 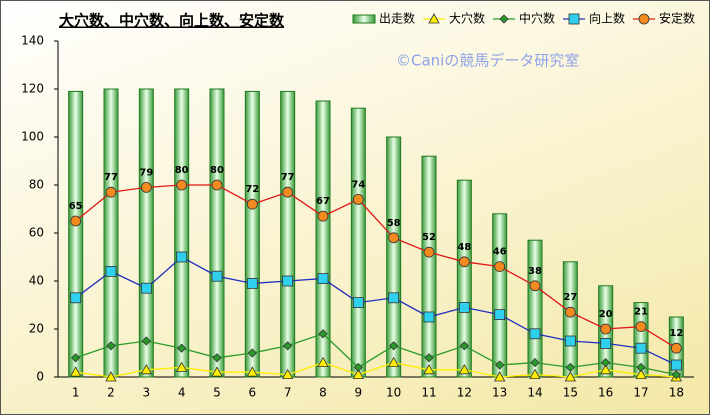 What do you see at coordinates (36, 281) in the screenshot?
I see `y-tick-label: 40` at bounding box center [36, 281].